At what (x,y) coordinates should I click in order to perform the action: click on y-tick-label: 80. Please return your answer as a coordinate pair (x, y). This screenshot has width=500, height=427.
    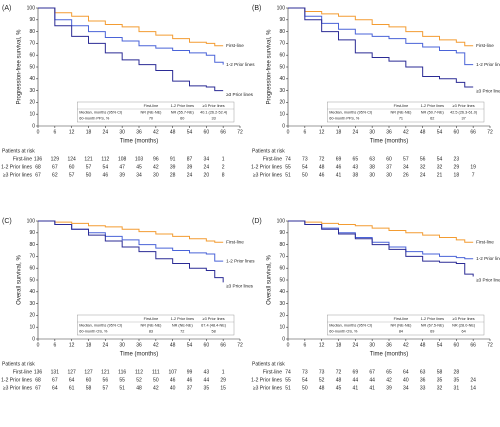
    Looking at the image, I should click on (282, 245).